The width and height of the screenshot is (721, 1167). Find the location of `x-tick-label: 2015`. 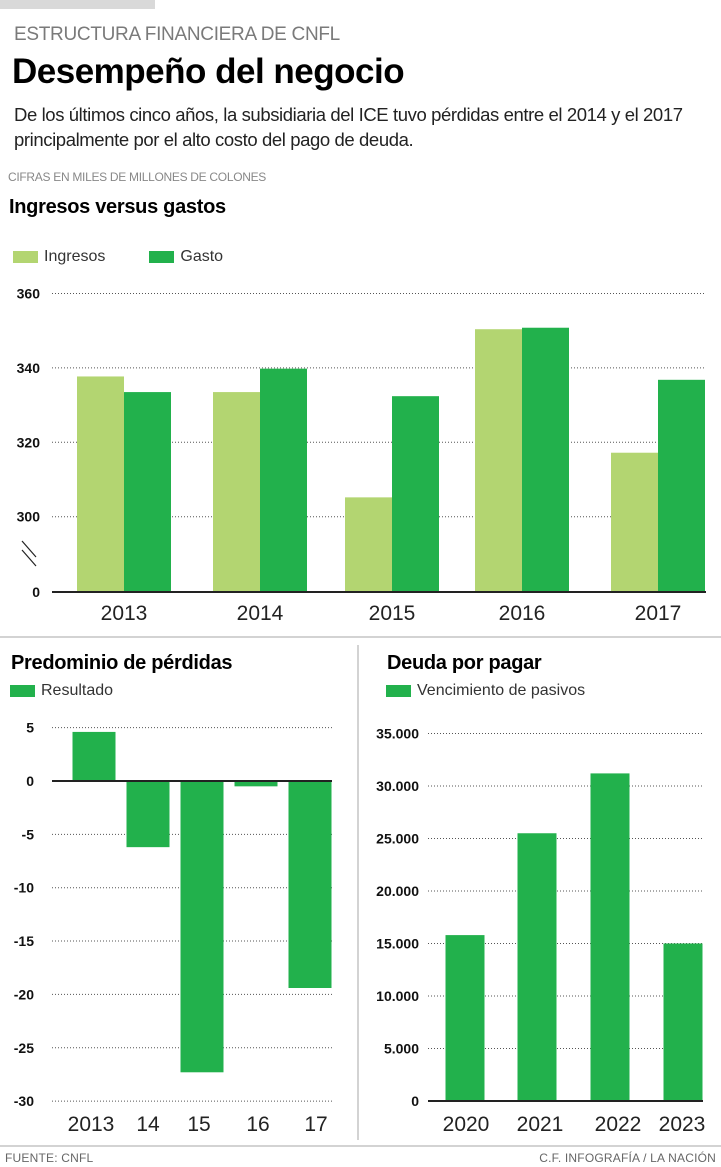

x-tick-label: 2015 is located at coordinates (392, 613).